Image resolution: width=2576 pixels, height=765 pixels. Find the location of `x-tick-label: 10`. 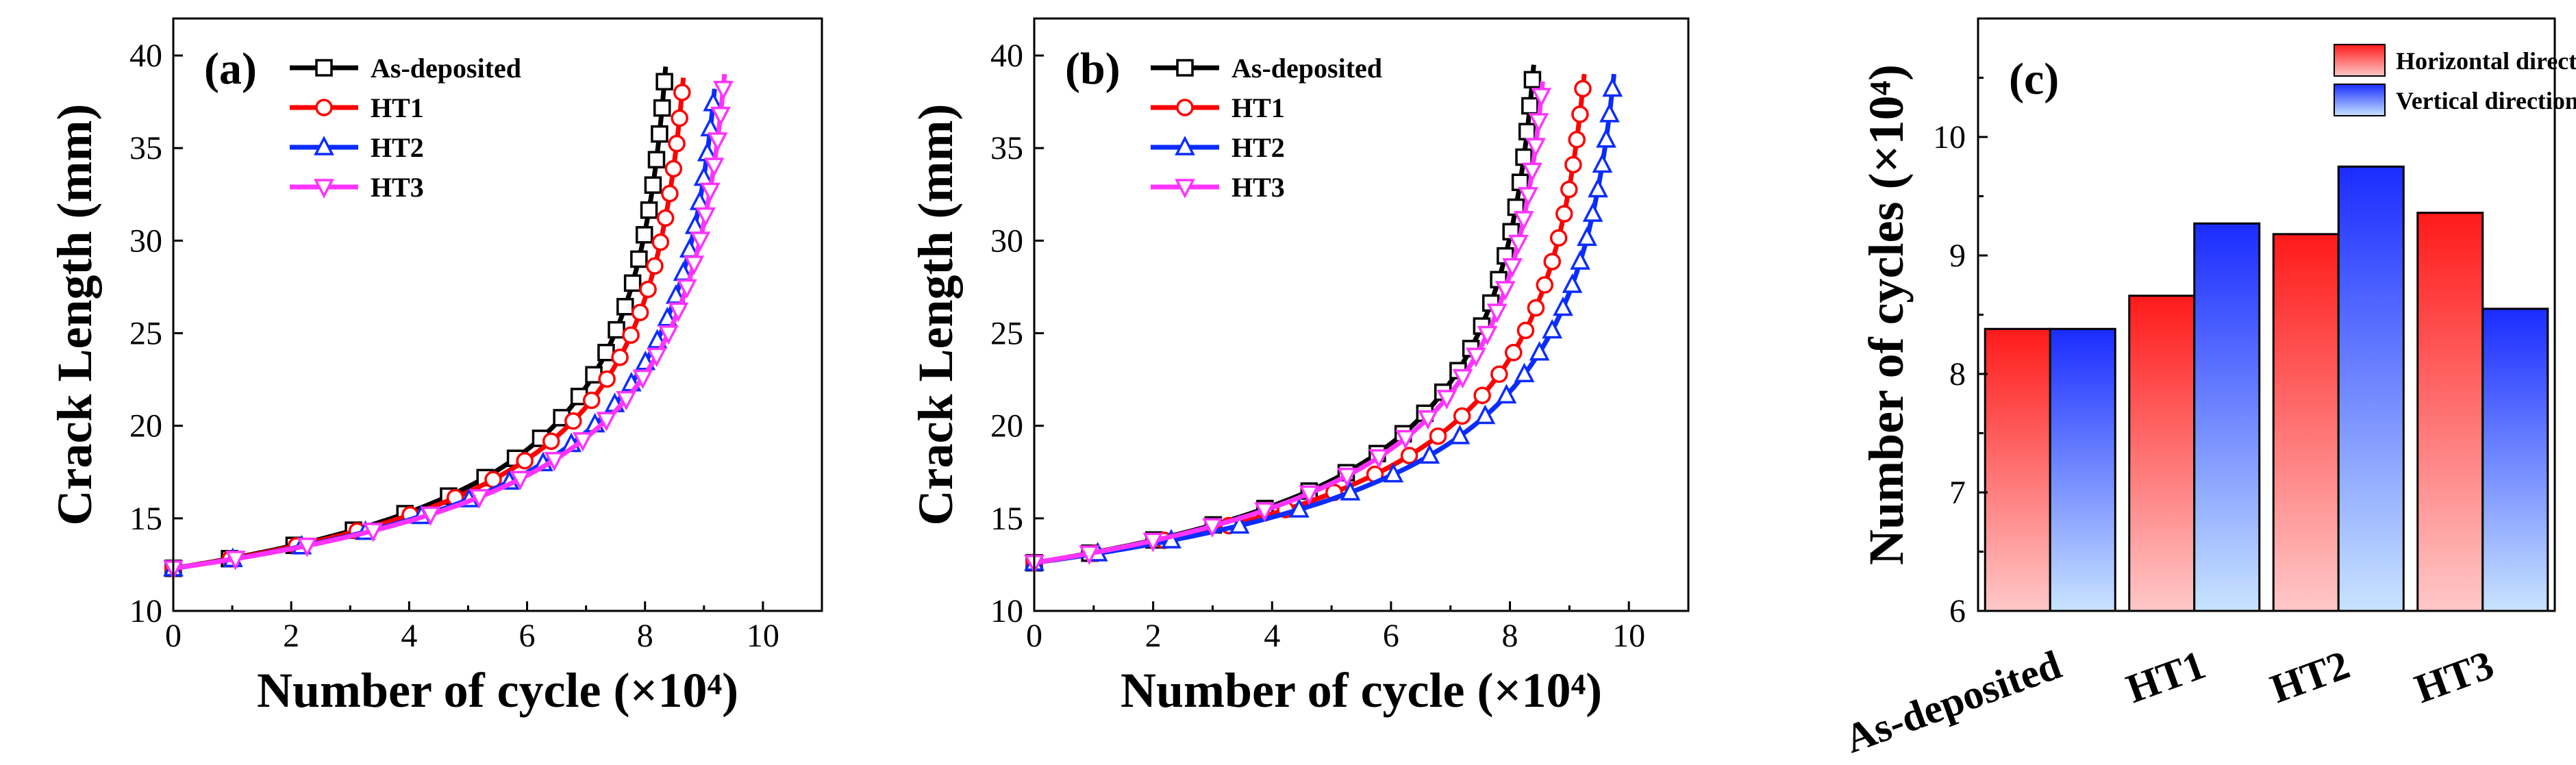

x-tick-label: 10 is located at coordinates (763, 636).